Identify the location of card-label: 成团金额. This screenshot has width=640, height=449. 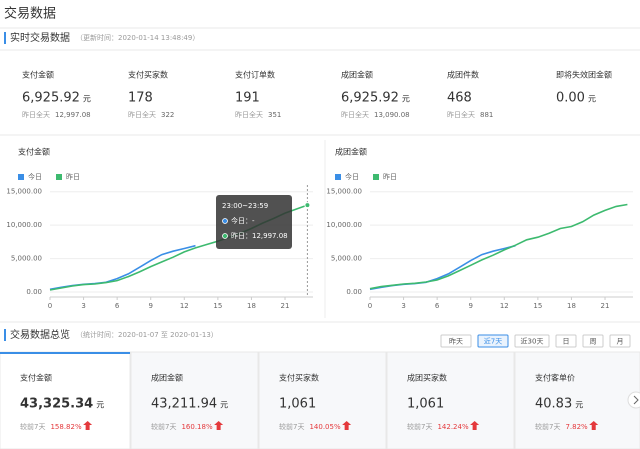
(167, 378).